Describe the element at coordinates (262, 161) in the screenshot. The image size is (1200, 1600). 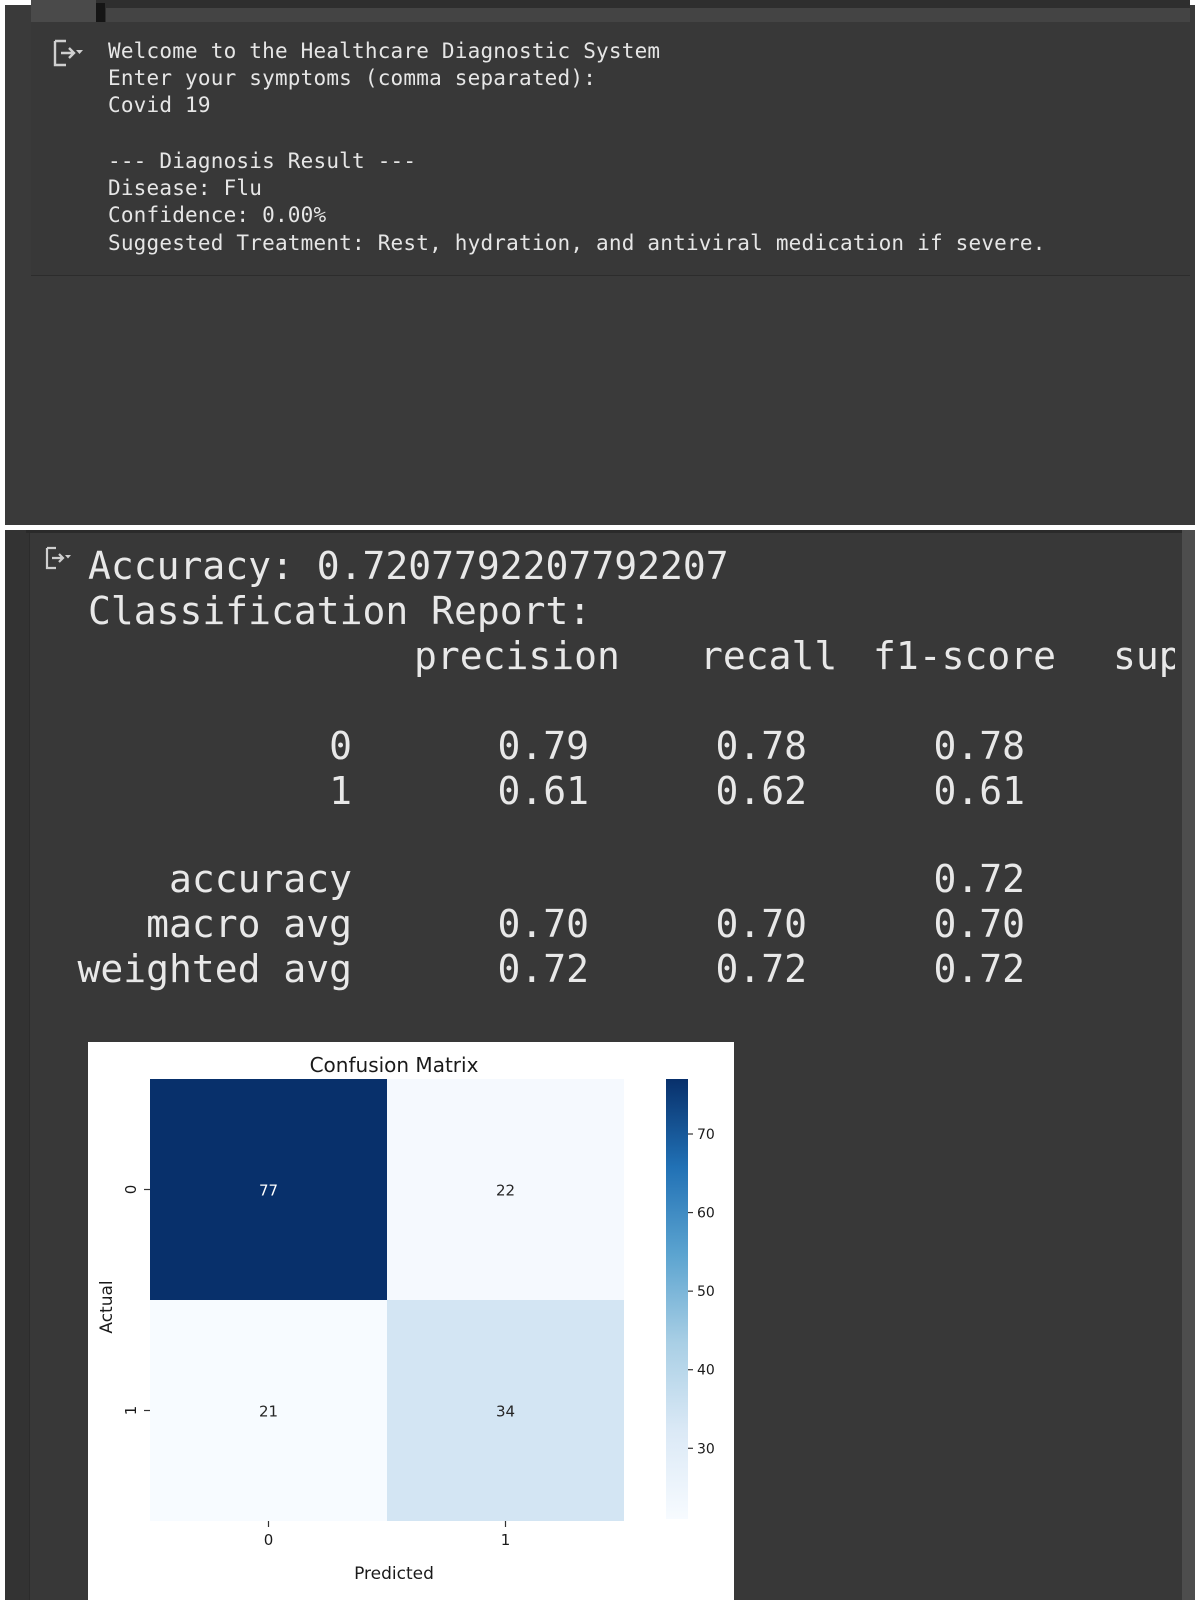
I see `terminal-line-result-head: --- Diagnosis Result ---` at that location.